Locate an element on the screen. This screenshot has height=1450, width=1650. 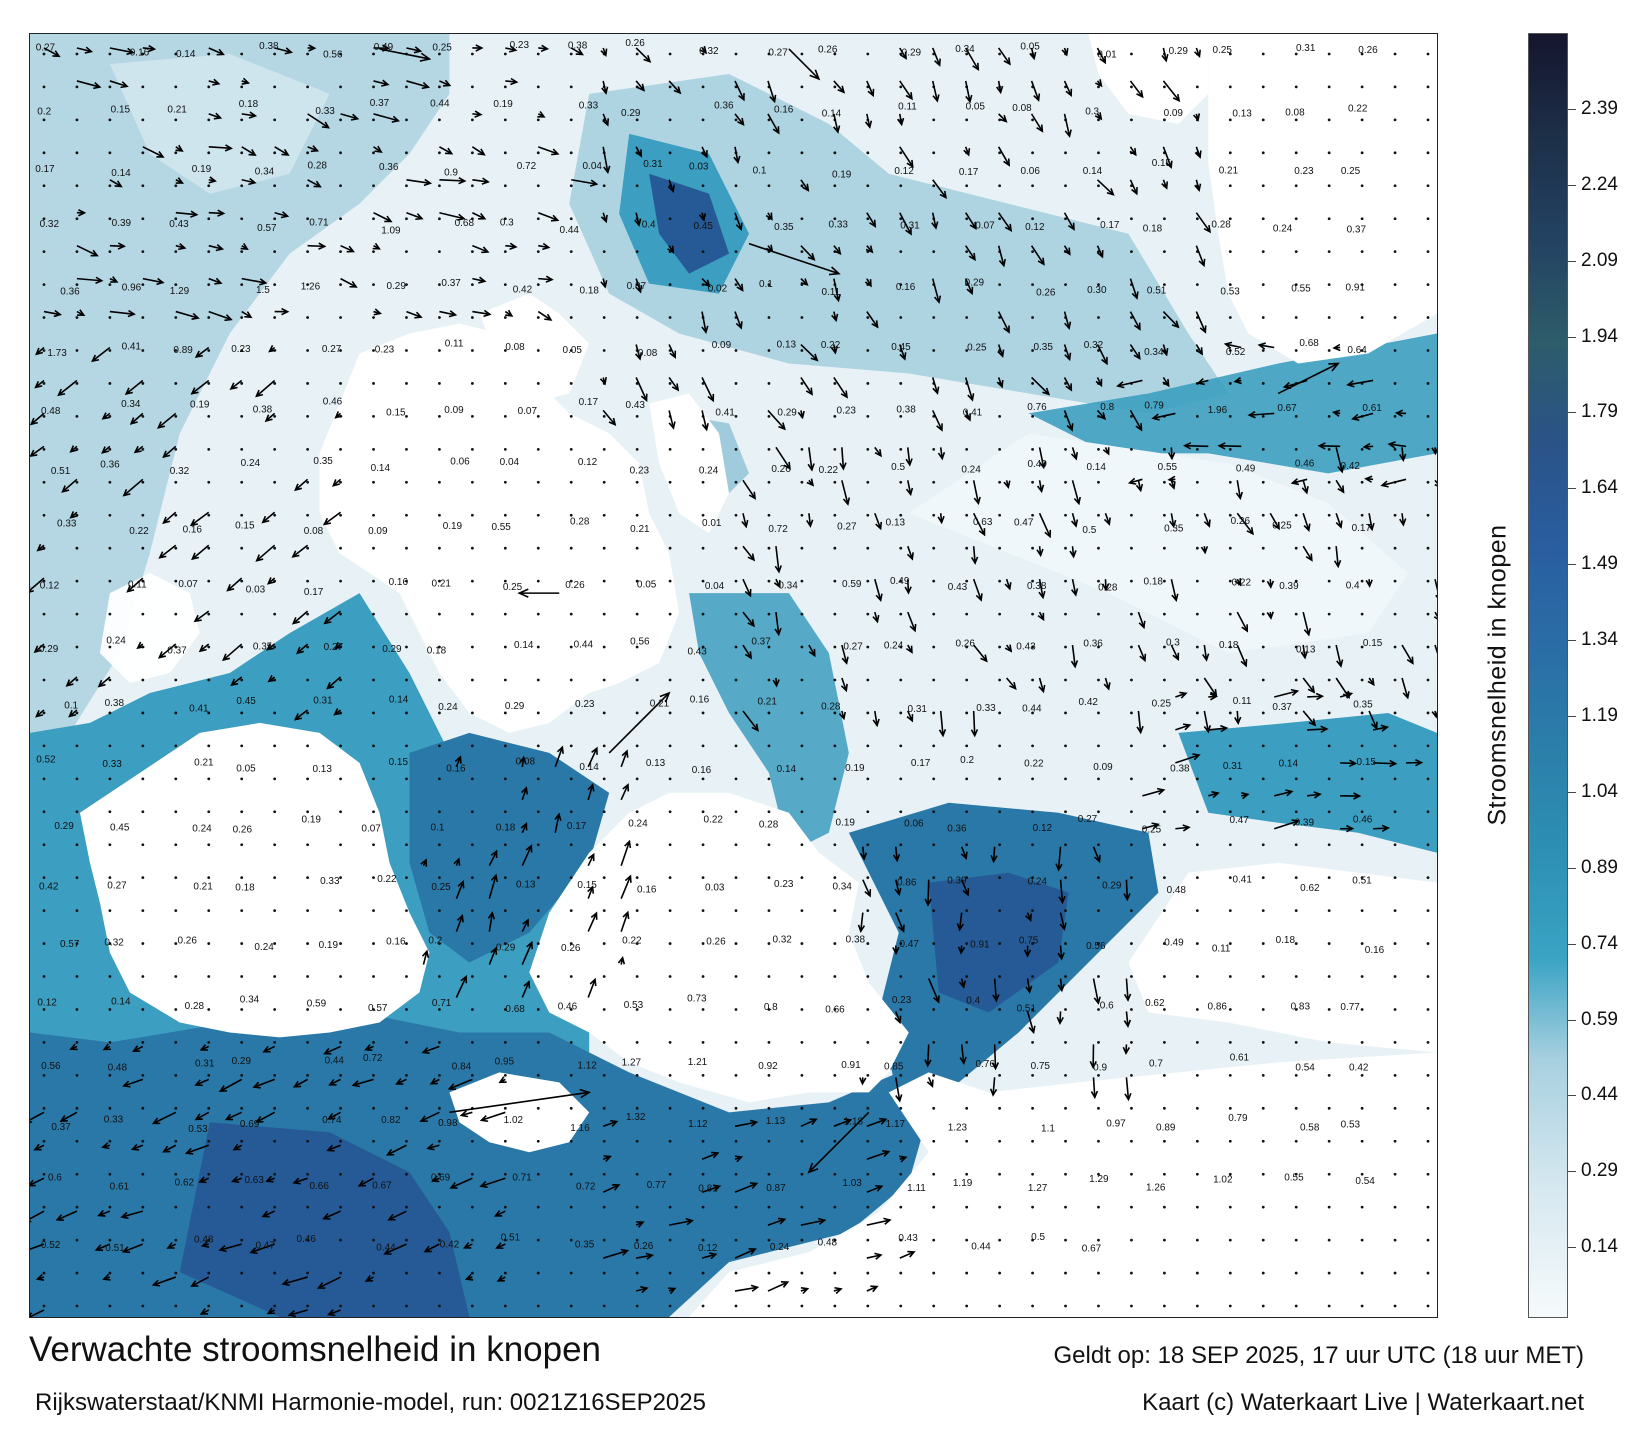
speed-value-label: 0.38 is located at coordinates (1037, 586).